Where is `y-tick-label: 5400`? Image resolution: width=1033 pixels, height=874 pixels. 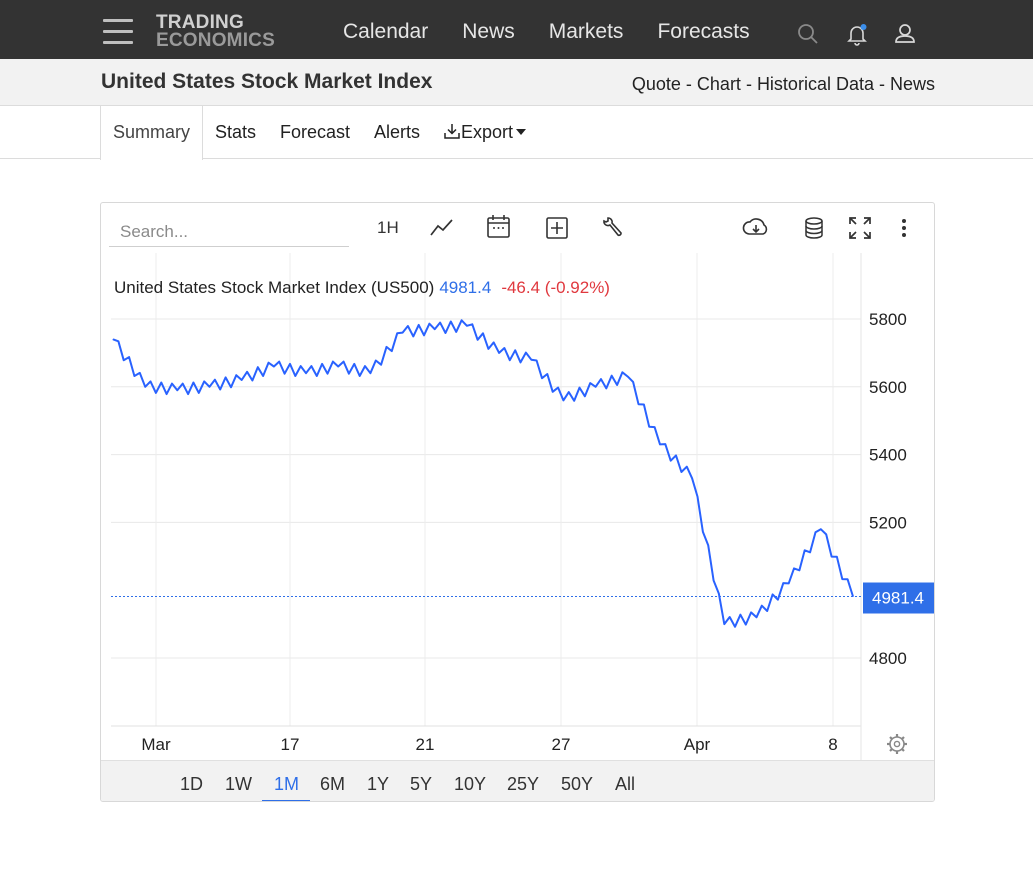
y-tick-label: 5400 is located at coordinates (888, 455).